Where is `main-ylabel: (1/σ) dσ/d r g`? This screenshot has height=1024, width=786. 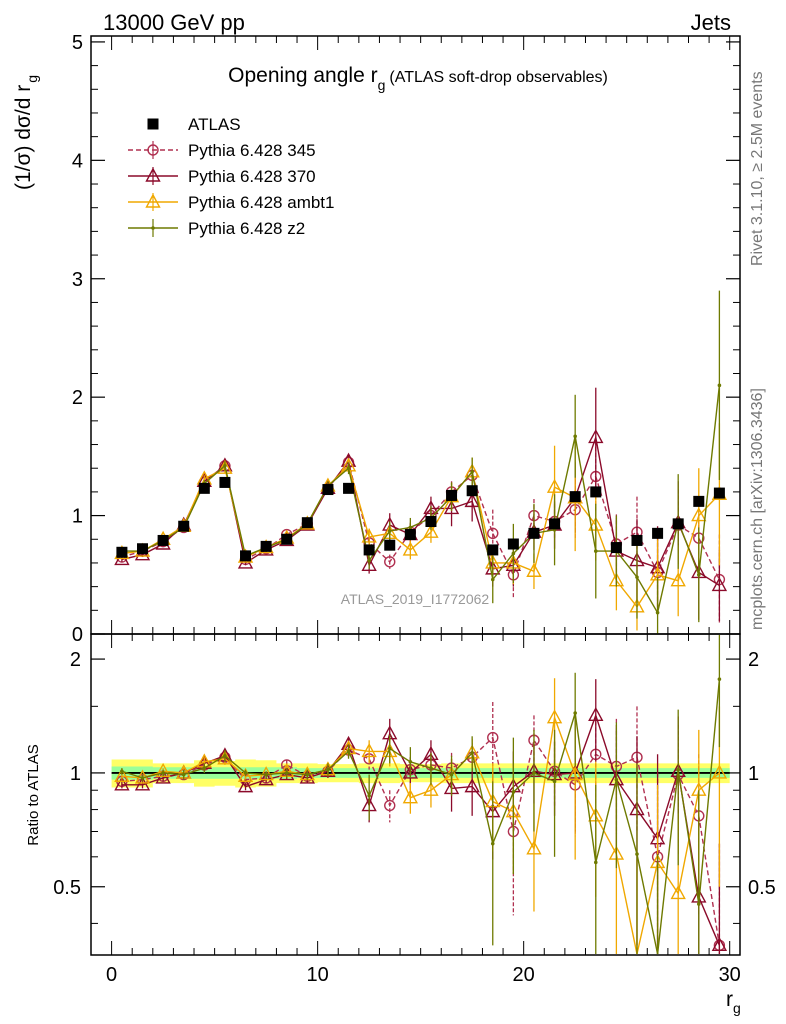
main-ylabel: (1/σ) dσ/d r g is located at coordinates (26, 132).